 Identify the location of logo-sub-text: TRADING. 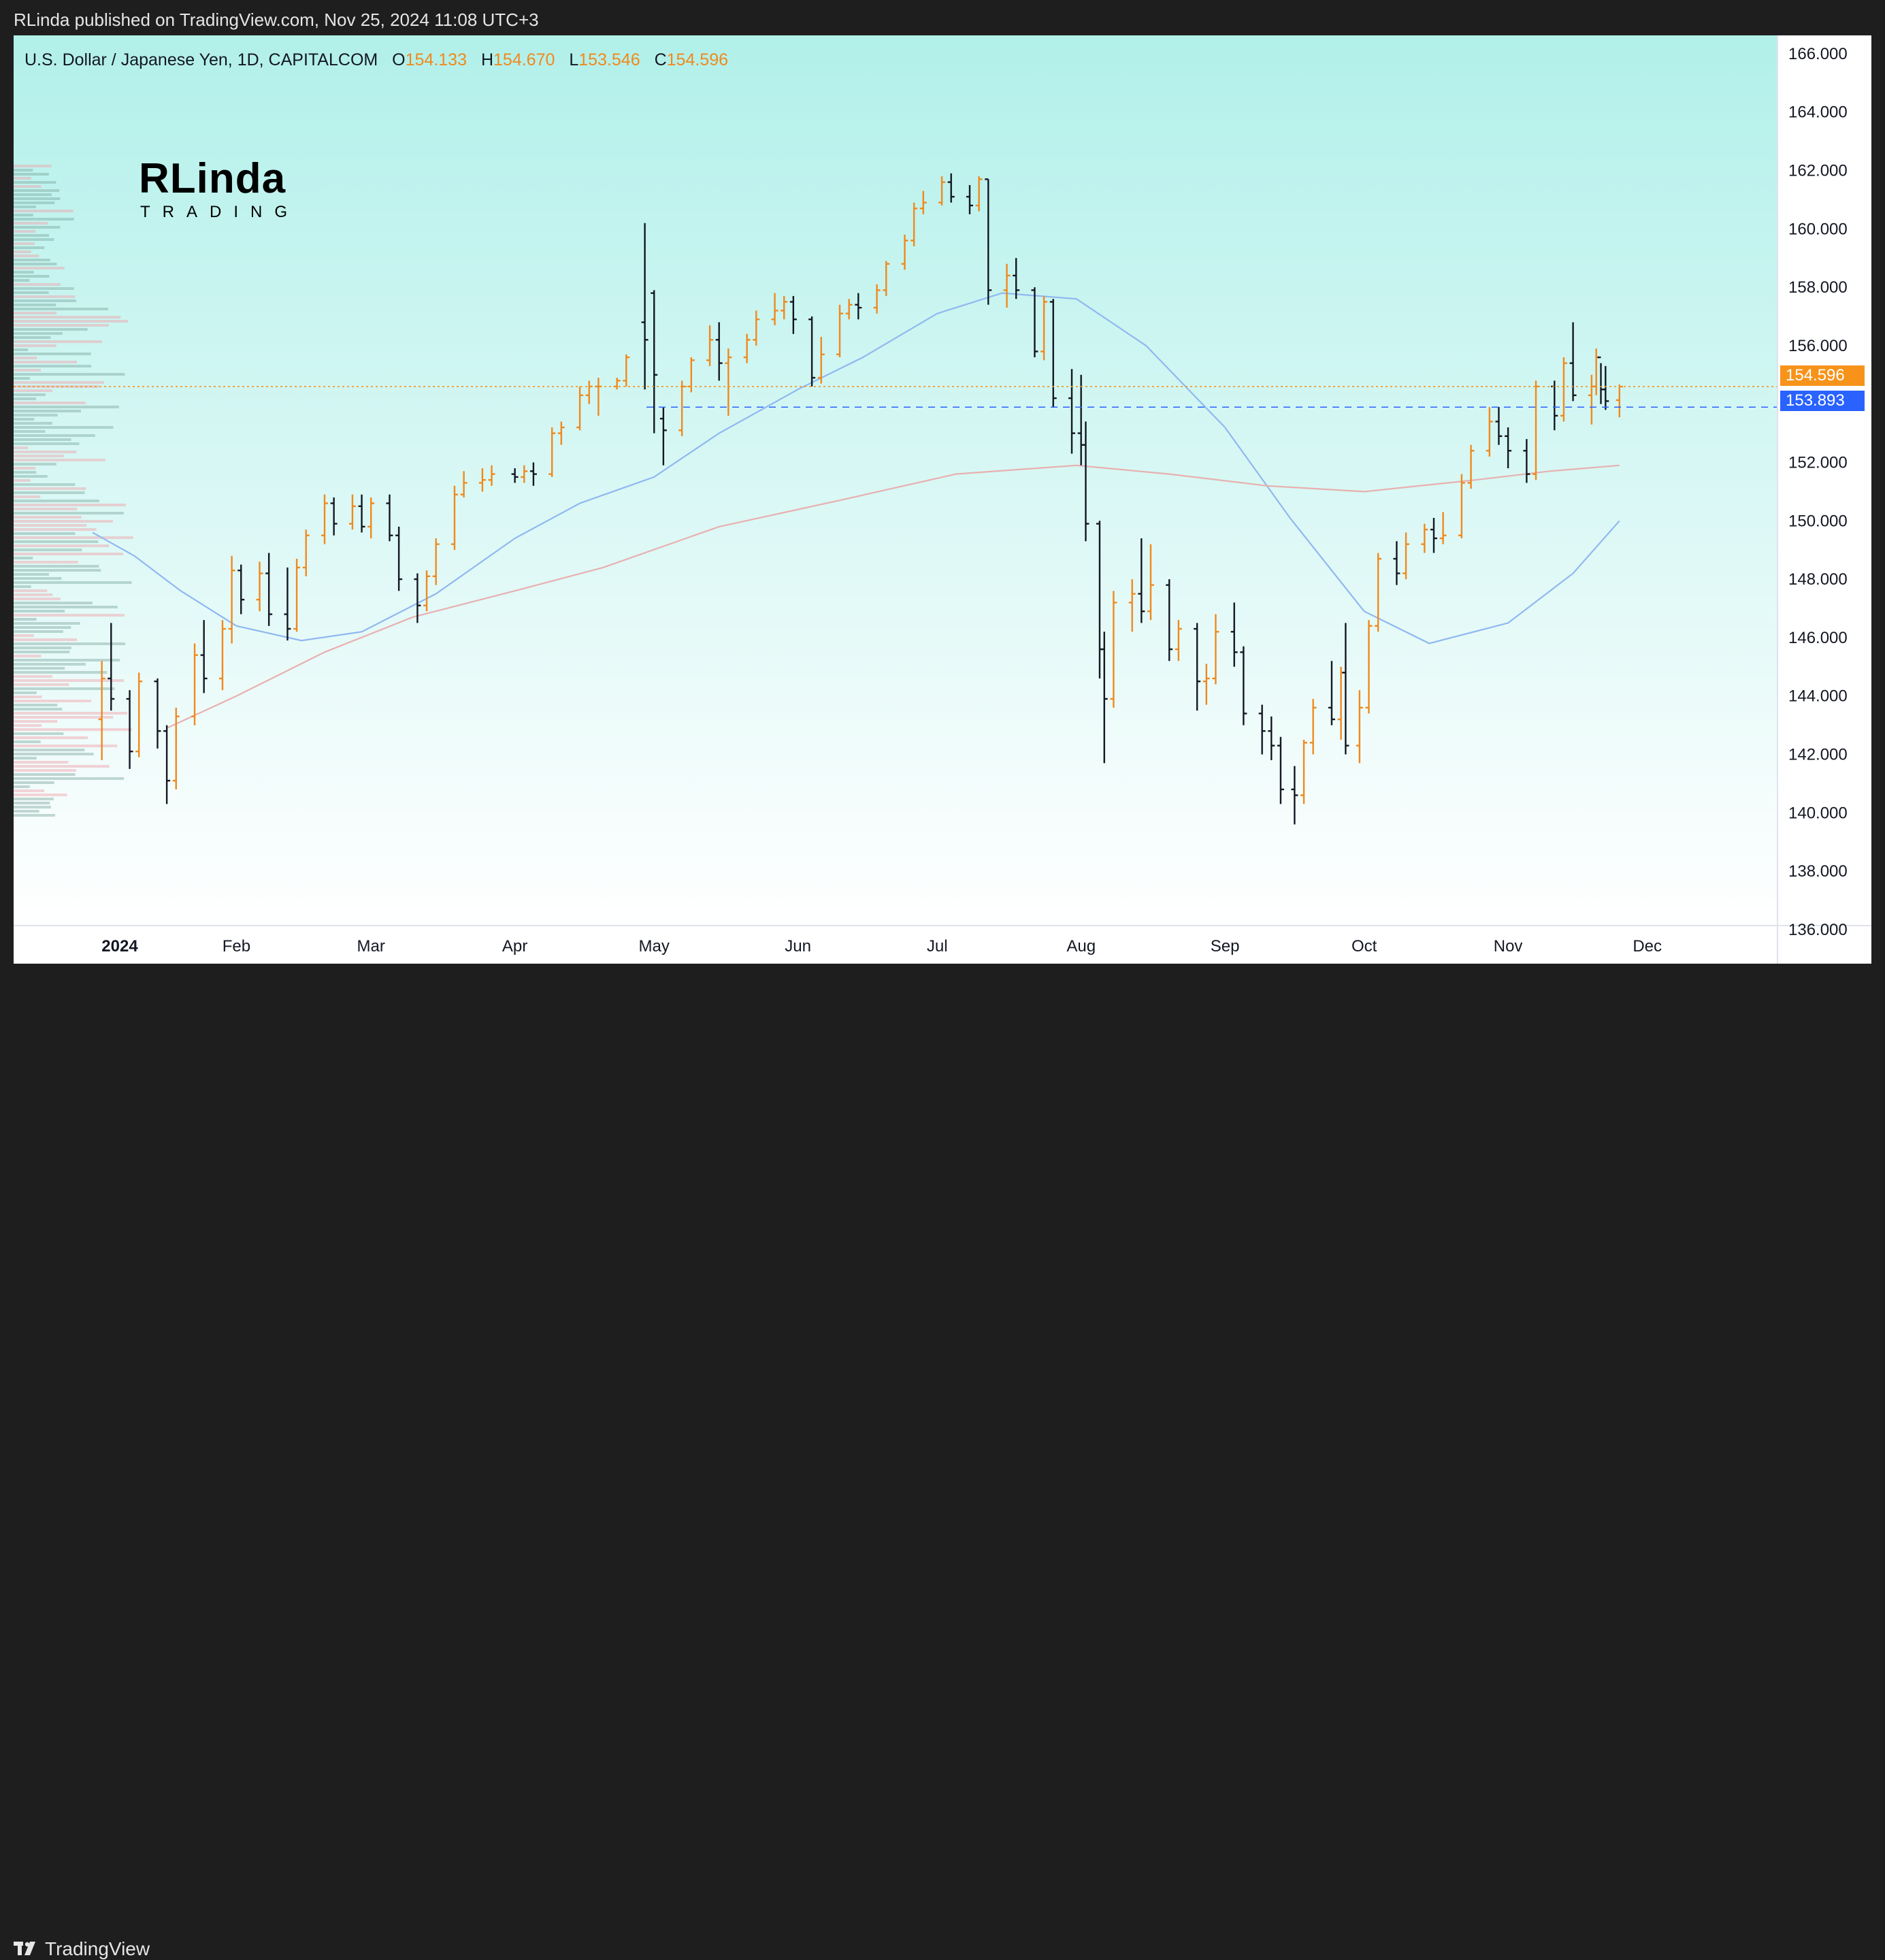
(219, 212).